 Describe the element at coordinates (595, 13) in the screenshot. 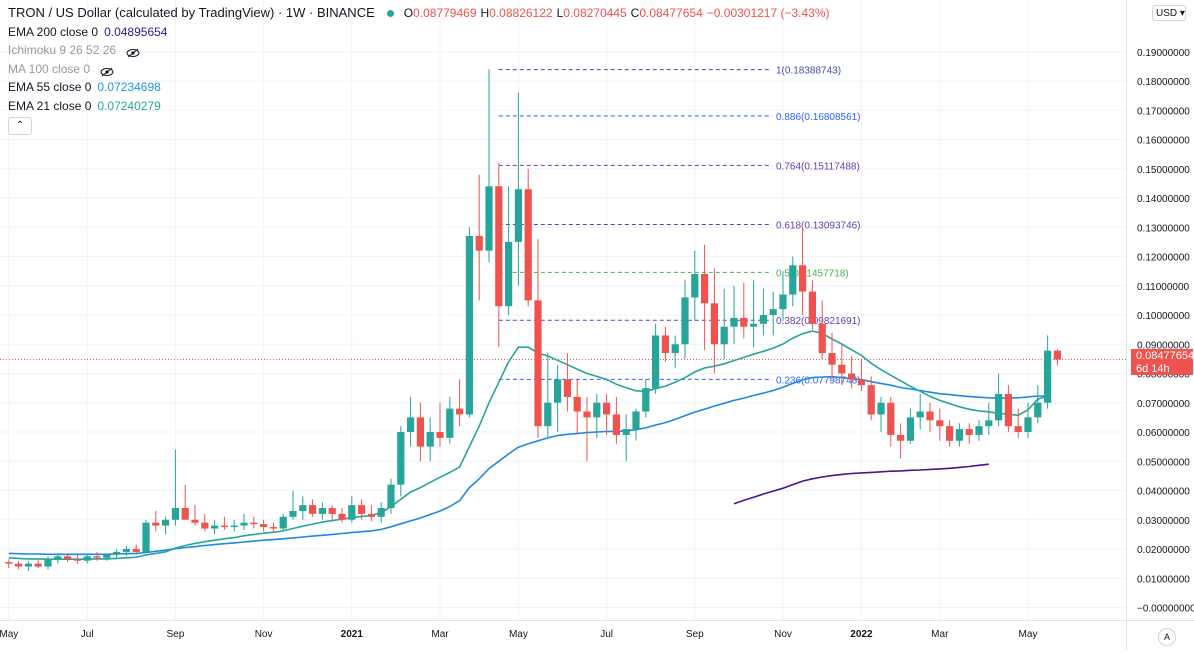

I see `ohlc-value: 0.08270445` at that location.